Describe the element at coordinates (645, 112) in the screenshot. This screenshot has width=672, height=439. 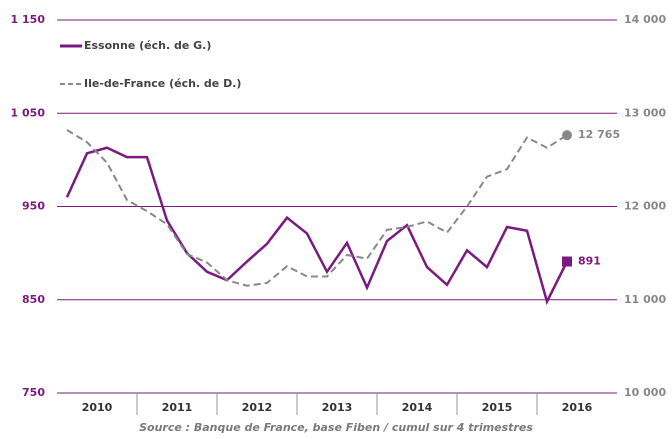
I see `y2-tick-label: 13 000` at that location.